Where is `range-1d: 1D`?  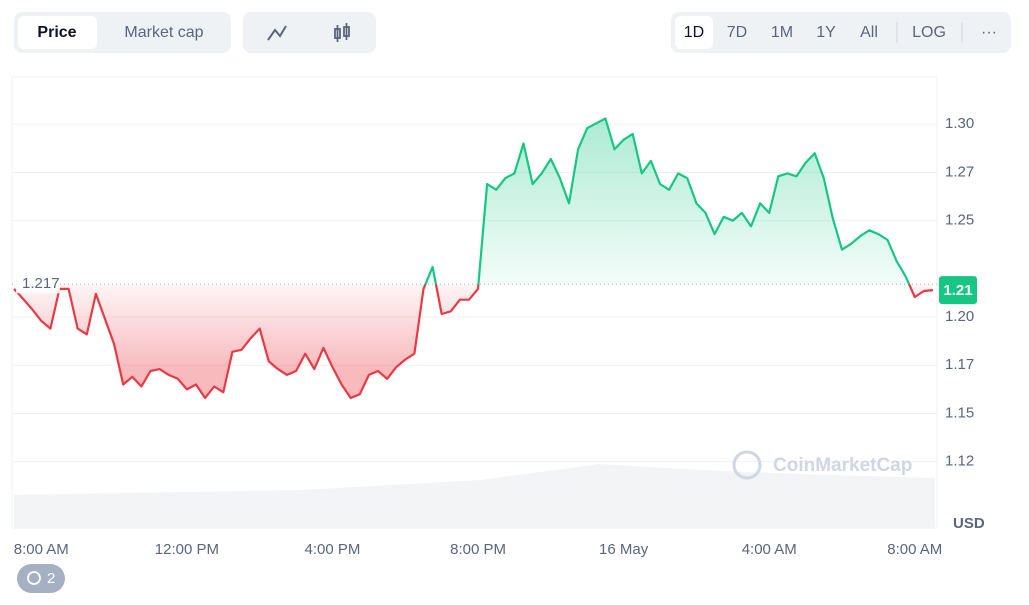 range-1d: 1D is located at coordinates (694, 32).